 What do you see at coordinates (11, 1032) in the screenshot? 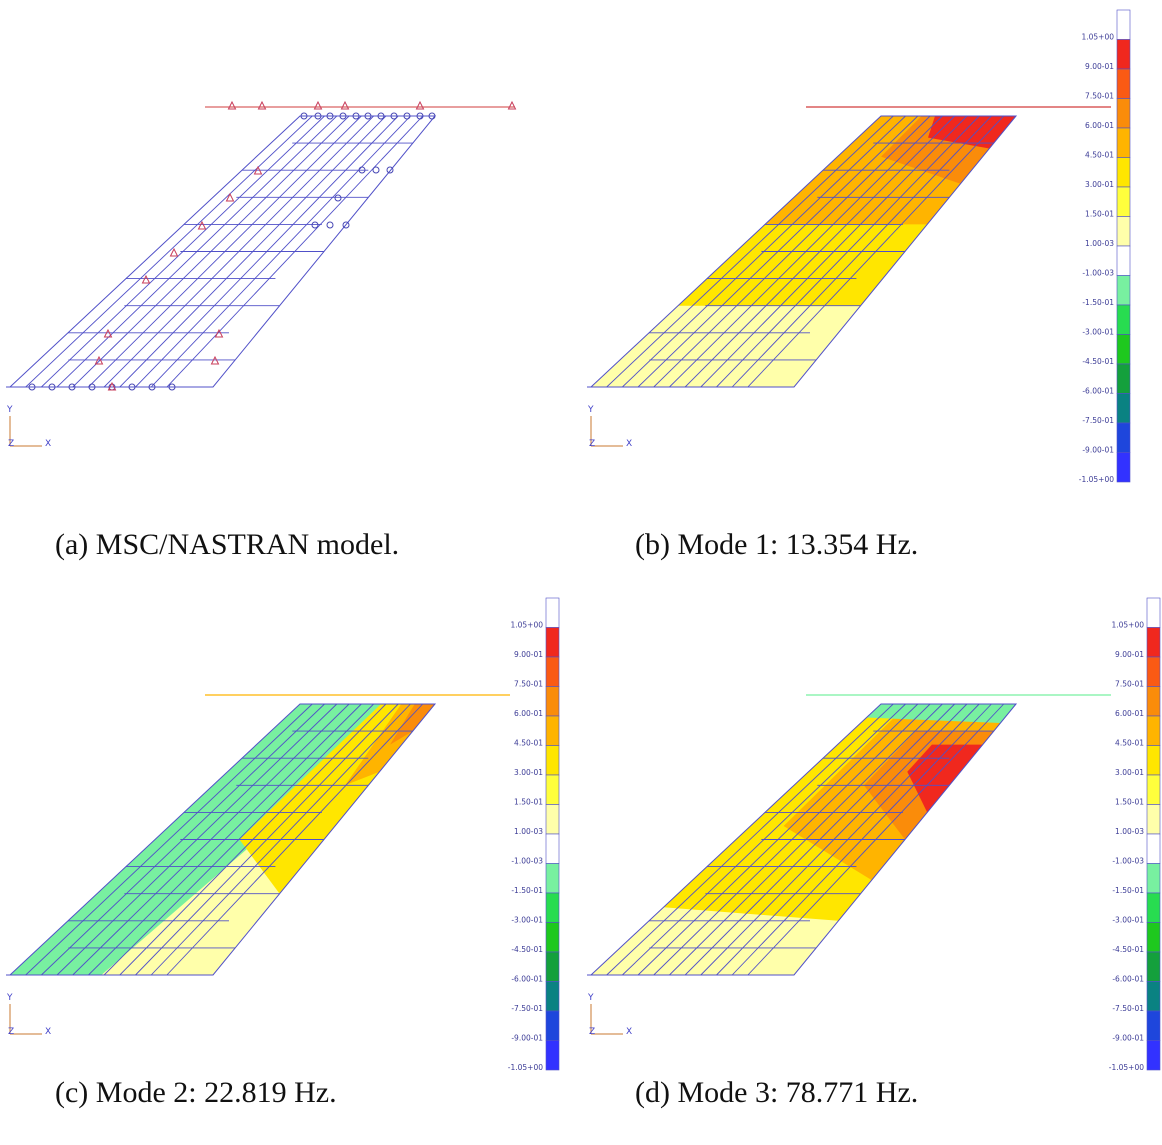
I see `z-axis-label: Z` at bounding box center [11, 1032].